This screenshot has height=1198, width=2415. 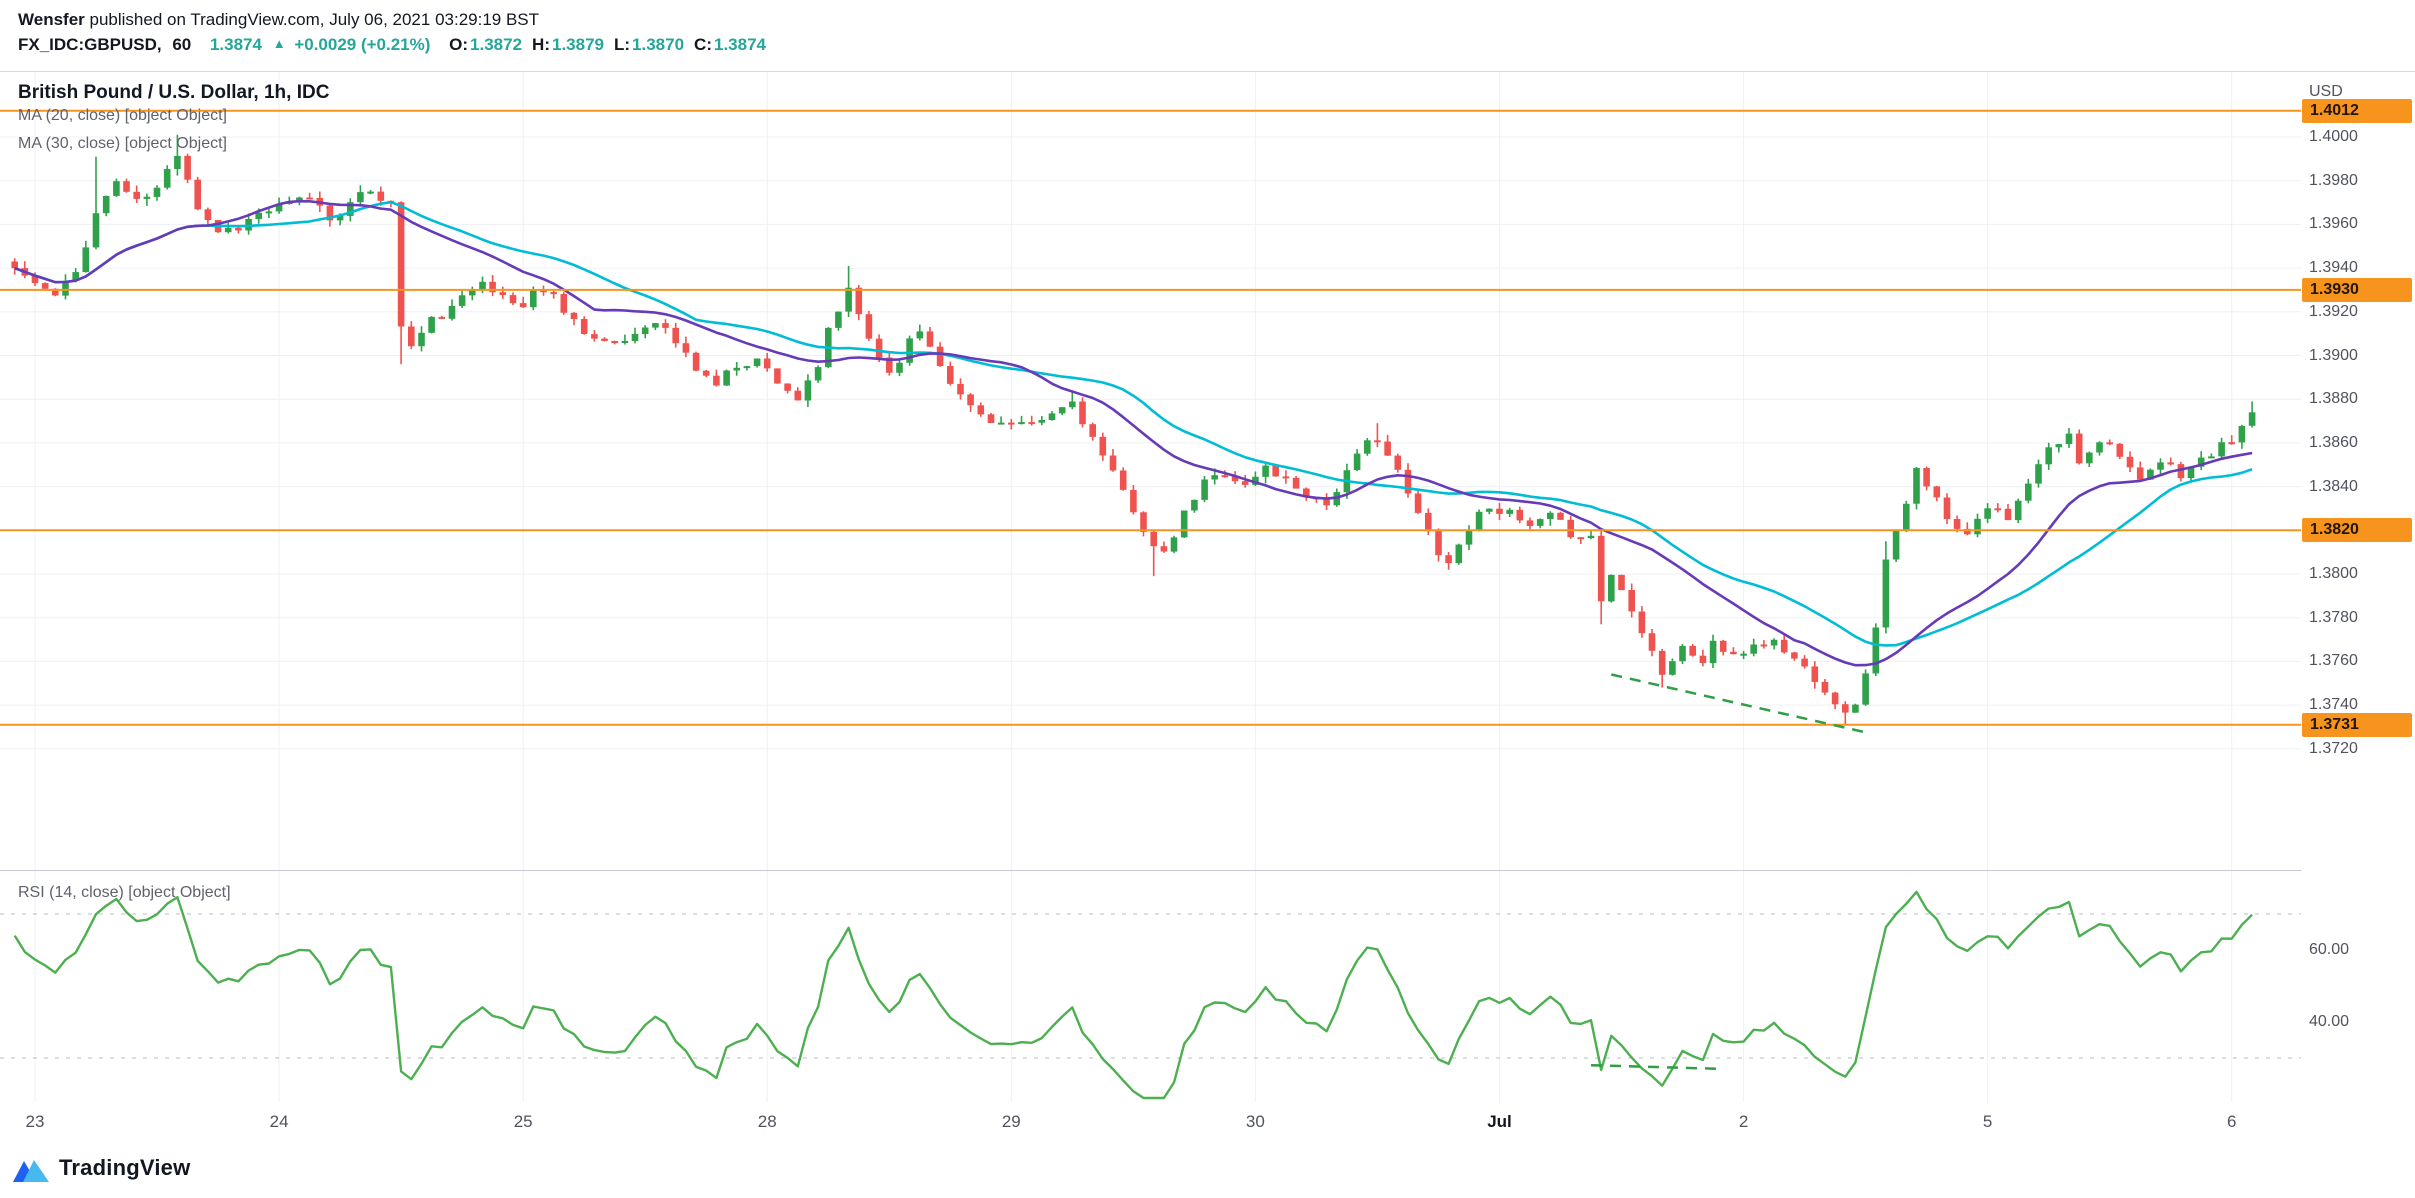 What do you see at coordinates (122, 143) in the screenshot?
I see `ma30-legend: MA (30, close) [object Object]` at bounding box center [122, 143].